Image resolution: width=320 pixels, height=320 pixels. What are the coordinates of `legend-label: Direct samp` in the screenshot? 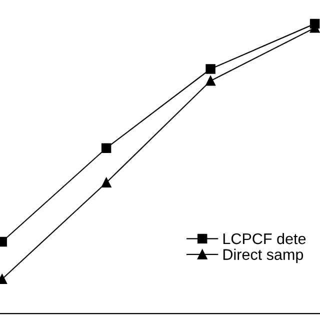 It's located at (263, 255).